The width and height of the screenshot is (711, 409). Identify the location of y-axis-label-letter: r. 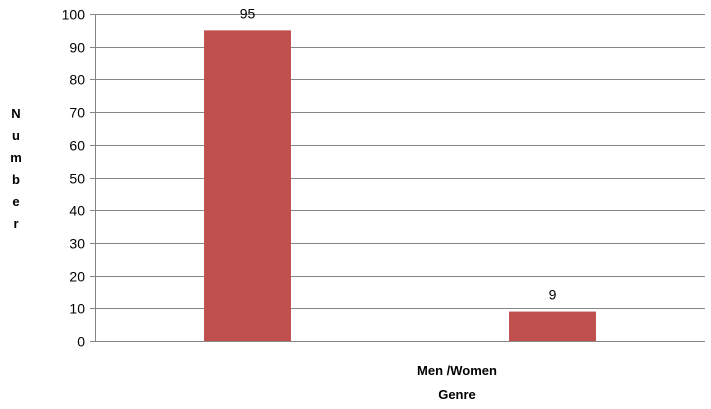
(15, 223).